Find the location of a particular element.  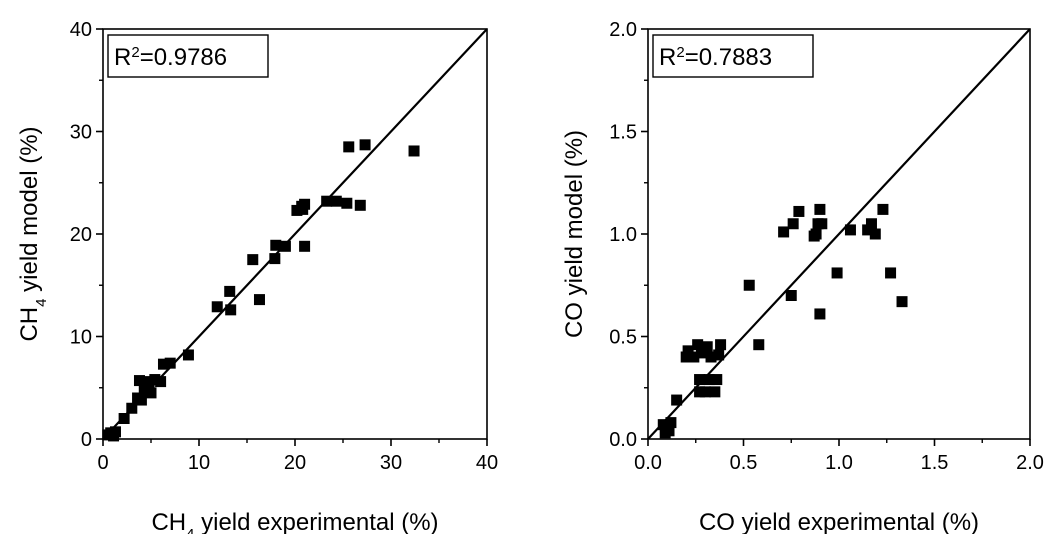

chart2-x-tick-label: 0.5 is located at coordinates (744, 463).